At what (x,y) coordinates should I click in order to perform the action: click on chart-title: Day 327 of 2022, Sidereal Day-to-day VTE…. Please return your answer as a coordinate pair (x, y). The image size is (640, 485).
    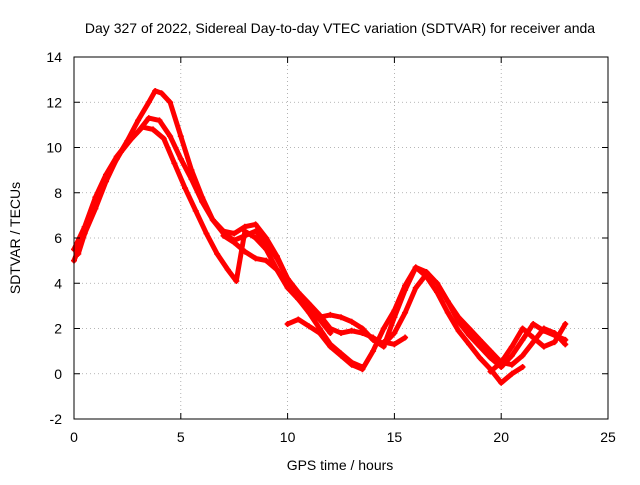
    Looking at the image, I should click on (340, 28).